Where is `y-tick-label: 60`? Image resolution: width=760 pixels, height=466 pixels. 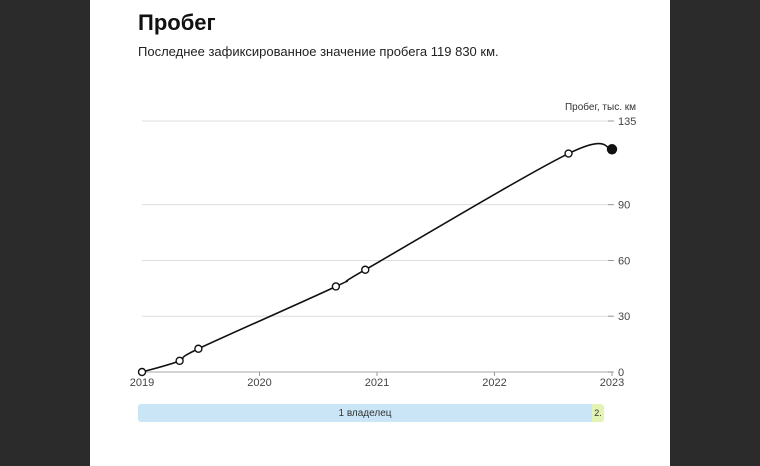 y-tick-label: 60 is located at coordinates (624, 261).